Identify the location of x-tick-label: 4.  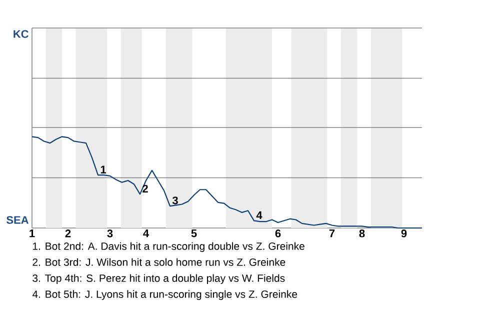
(146, 234).